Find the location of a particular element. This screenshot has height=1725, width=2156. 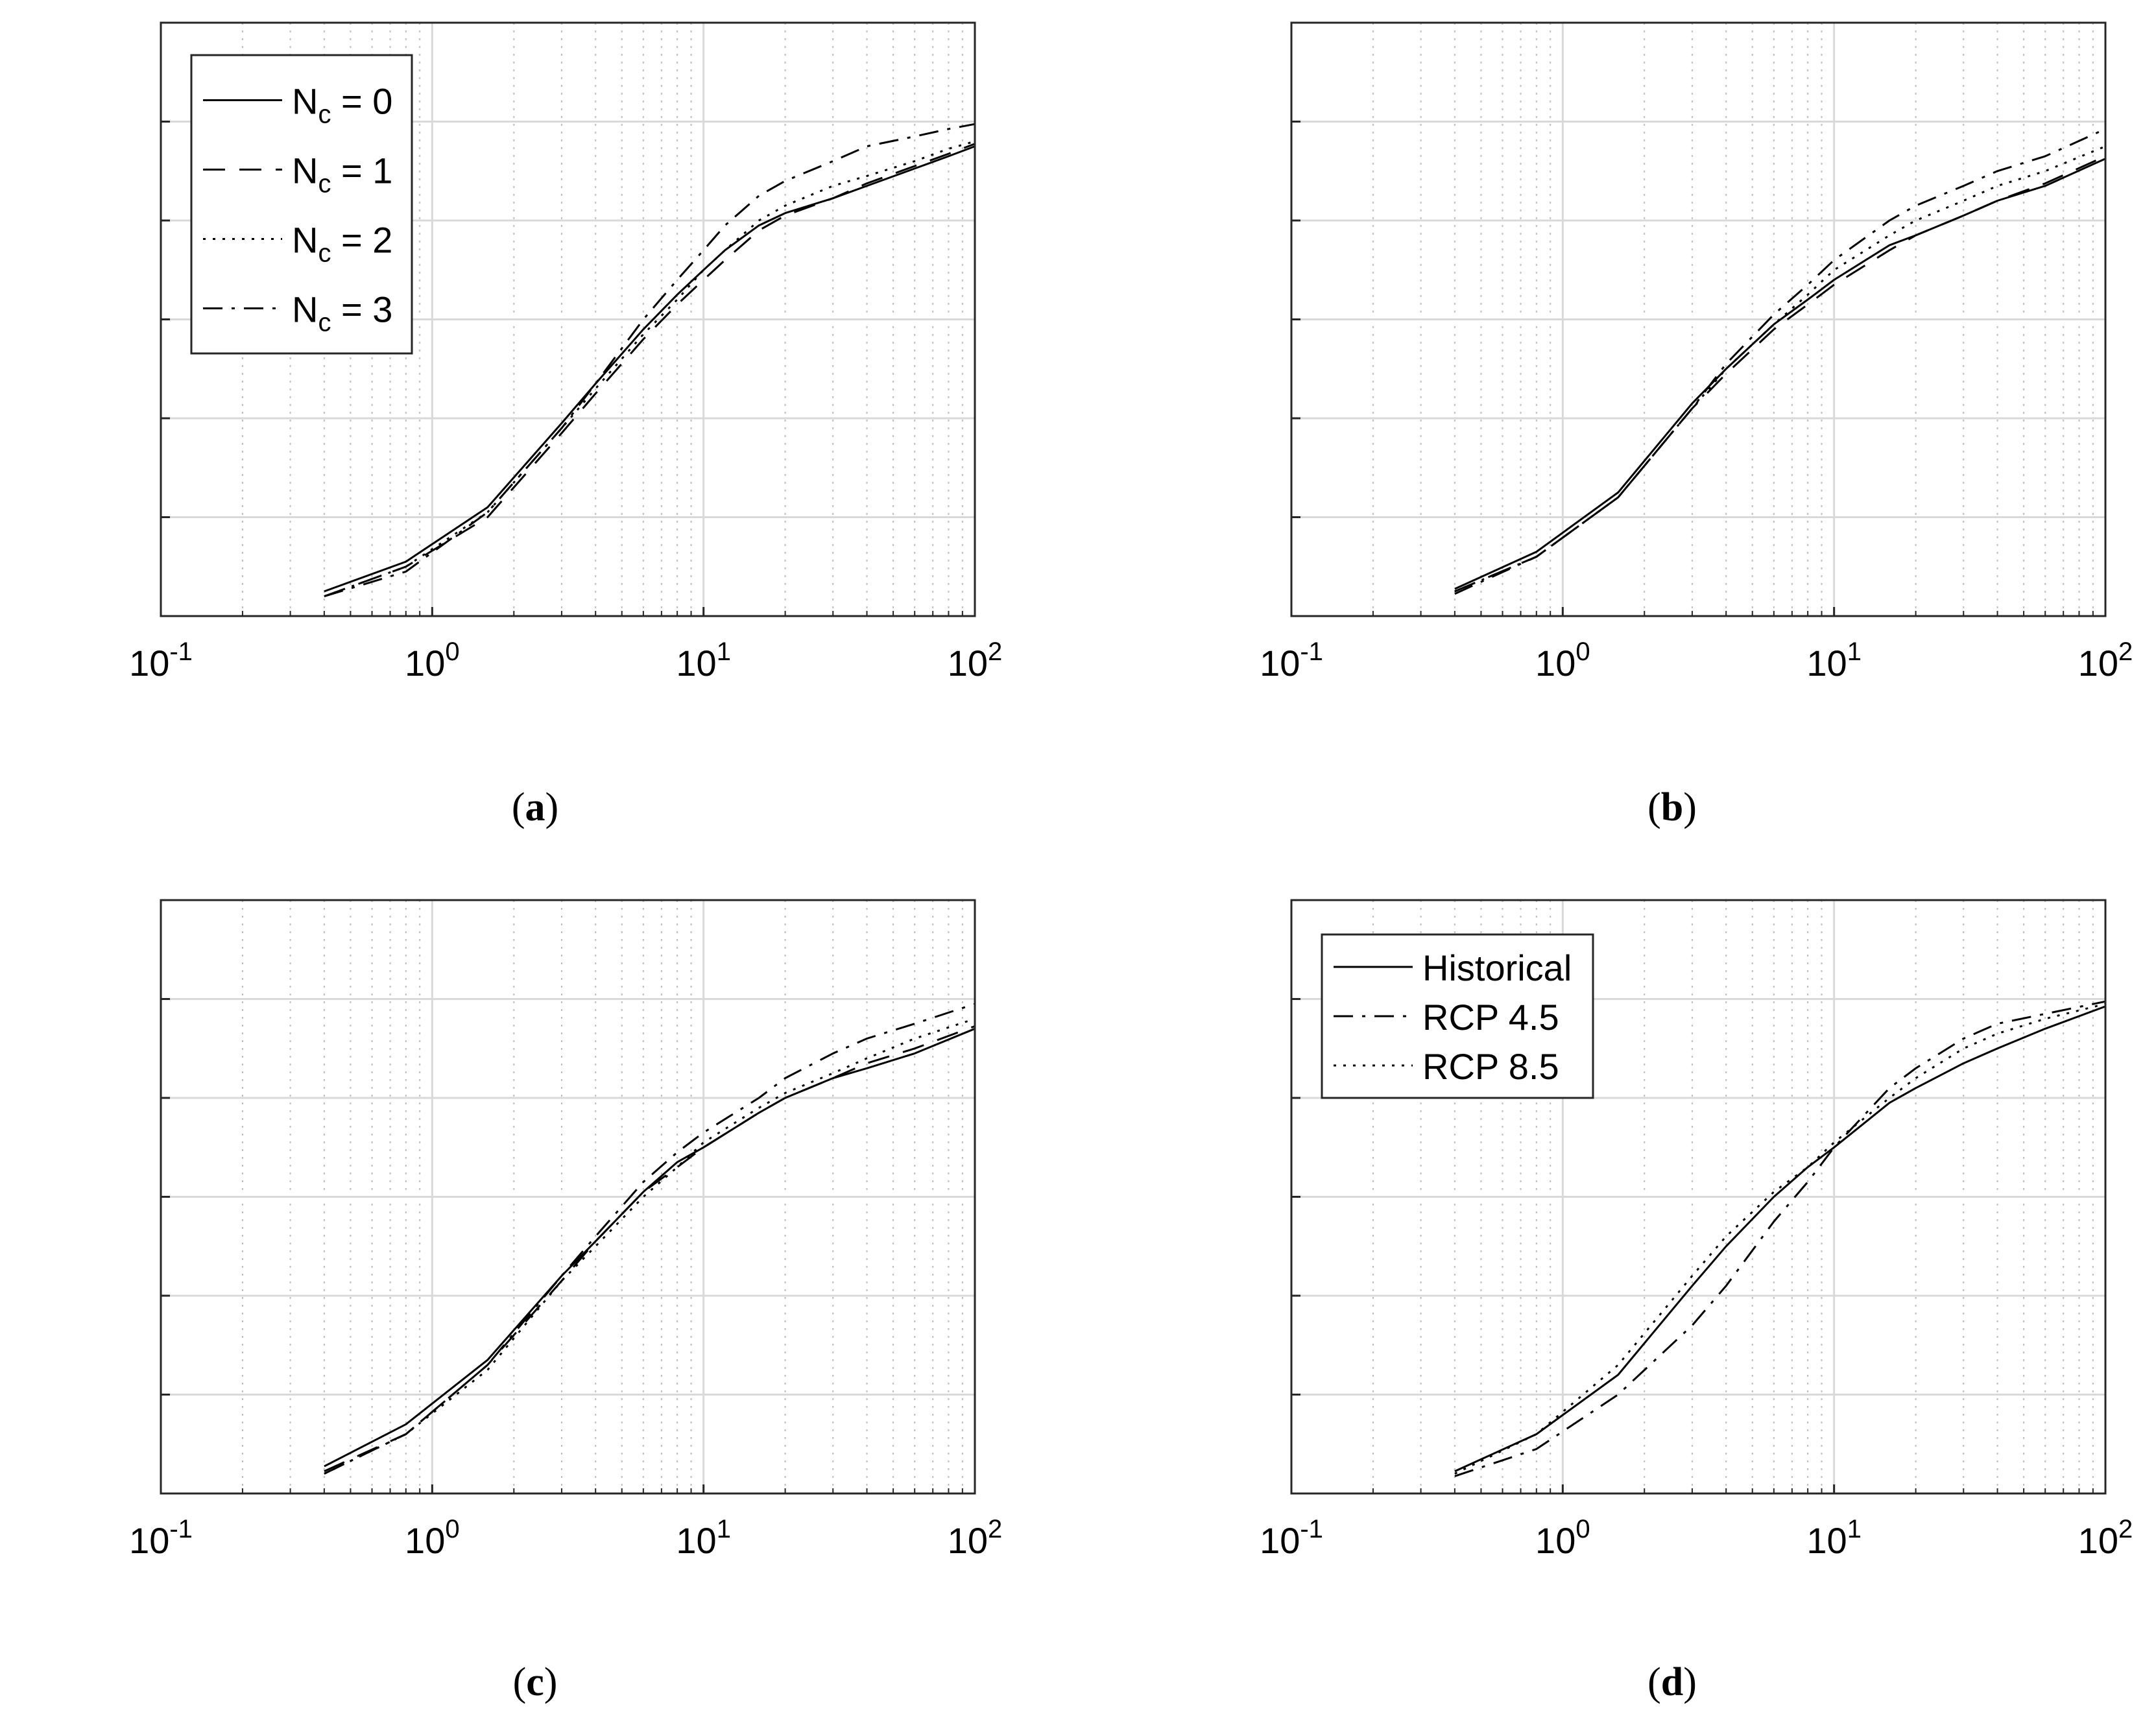

legend-label: RCP 4.5 is located at coordinates (1490, 1018).